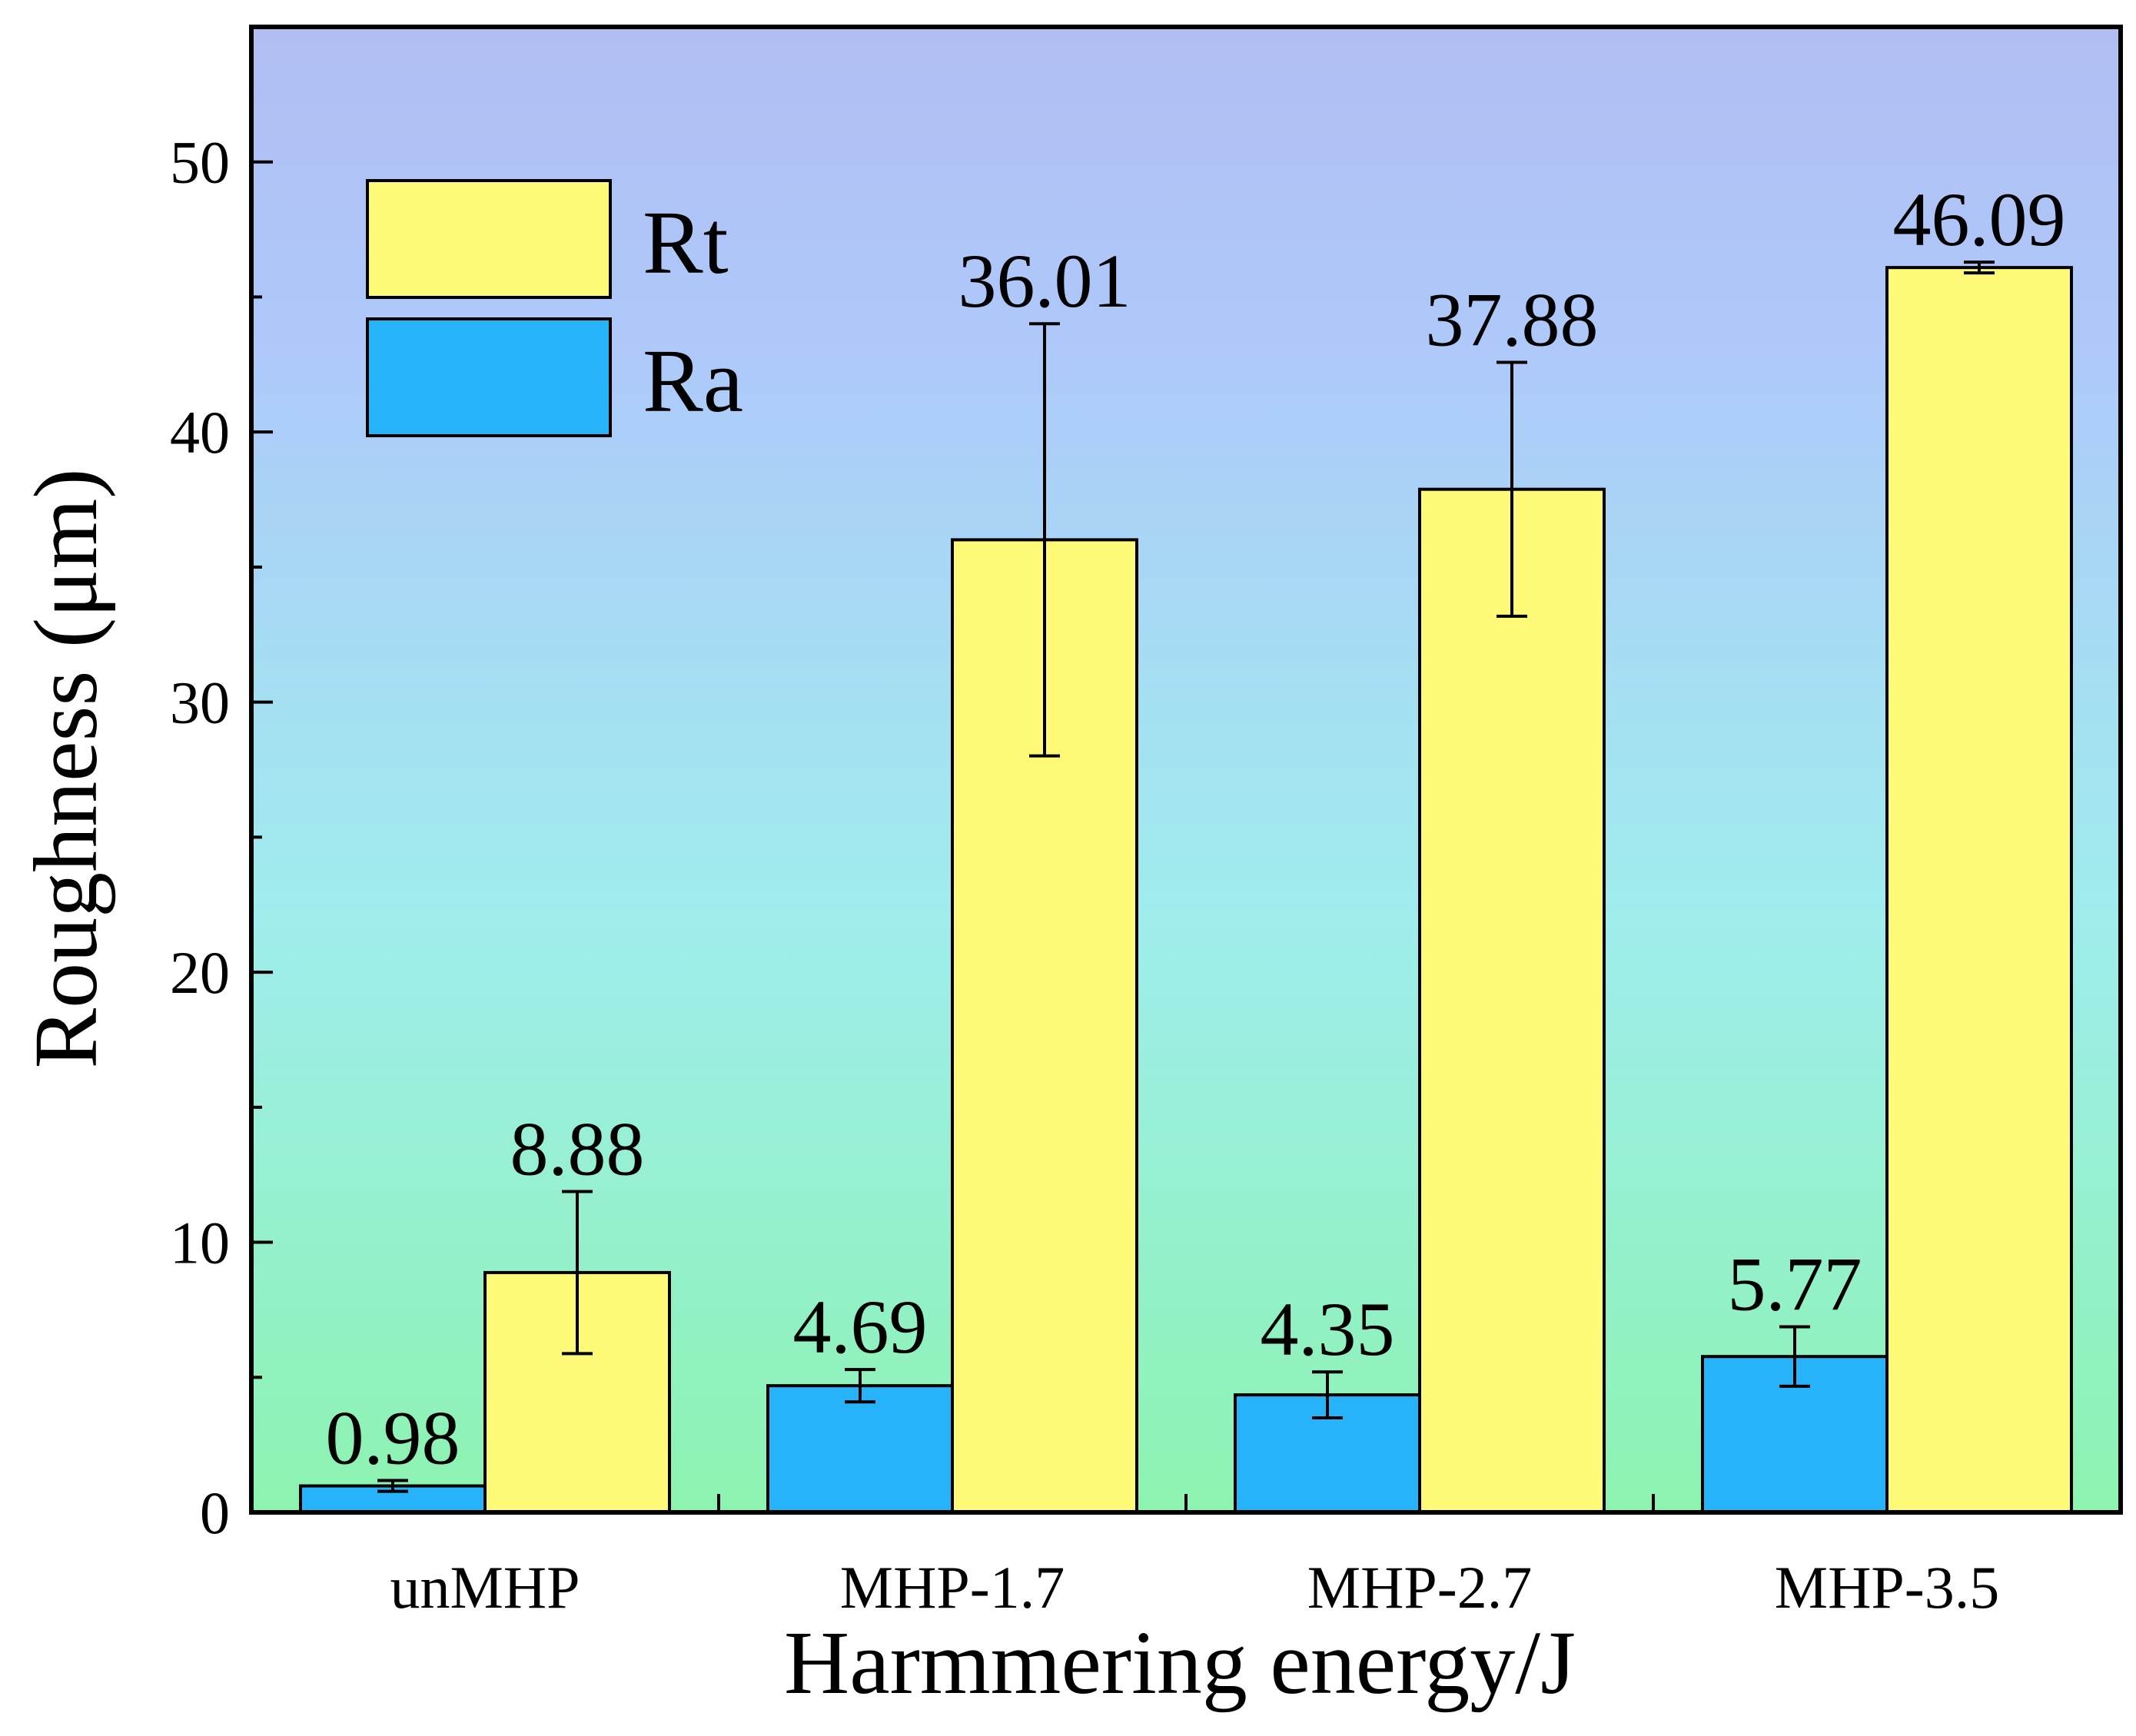 The image size is (2136, 1736). What do you see at coordinates (200, 163) in the screenshot?
I see `y-tick-label: 50` at bounding box center [200, 163].